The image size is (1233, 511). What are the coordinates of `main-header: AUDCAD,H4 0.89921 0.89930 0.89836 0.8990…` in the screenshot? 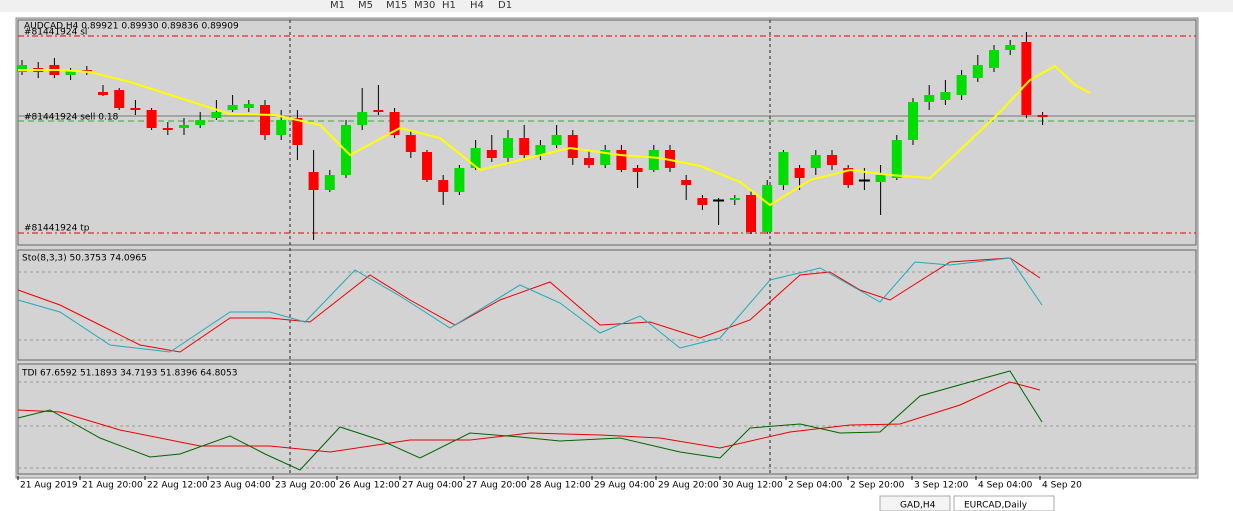 It's located at (131, 27).